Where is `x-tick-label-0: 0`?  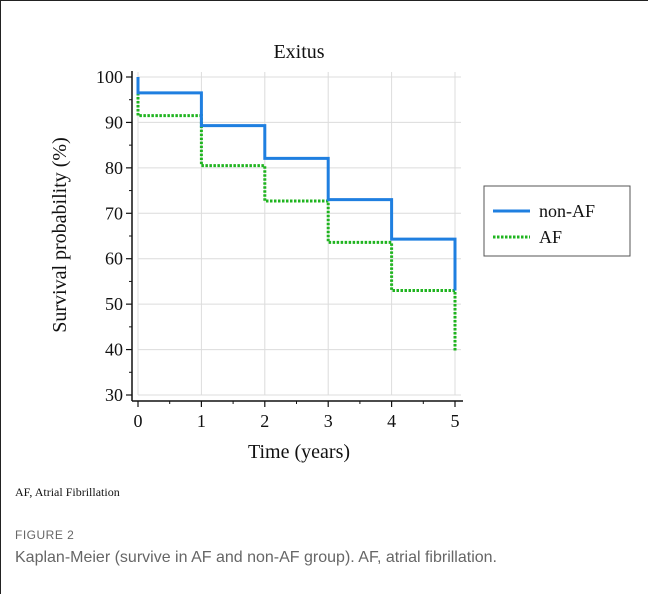
x-tick-label-0: 0 is located at coordinates (138, 421).